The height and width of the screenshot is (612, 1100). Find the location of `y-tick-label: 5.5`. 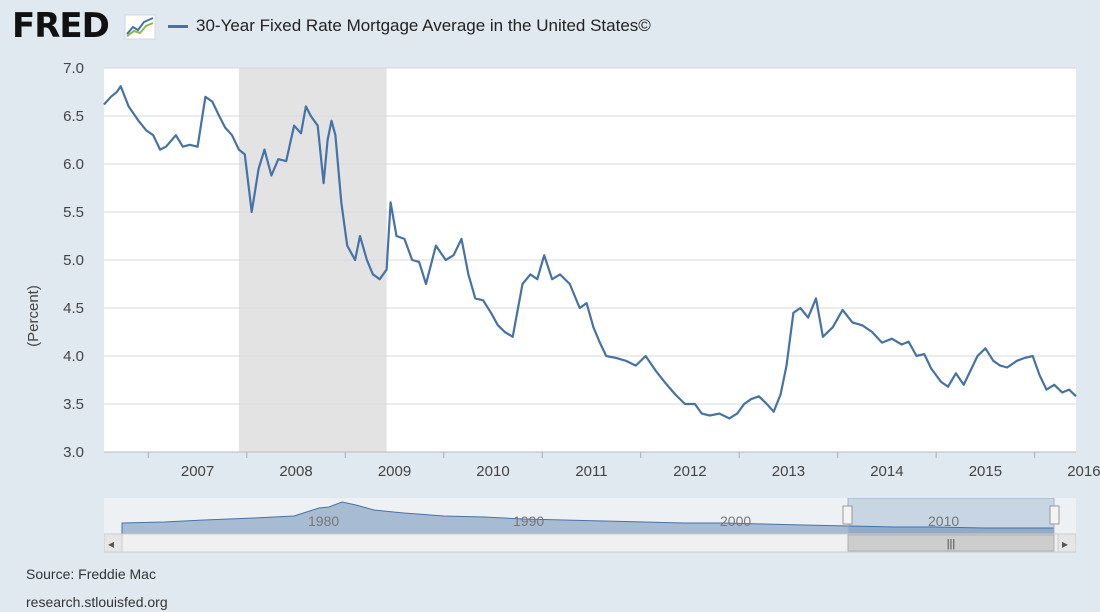

y-tick-label: 5.5 is located at coordinates (73, 212).